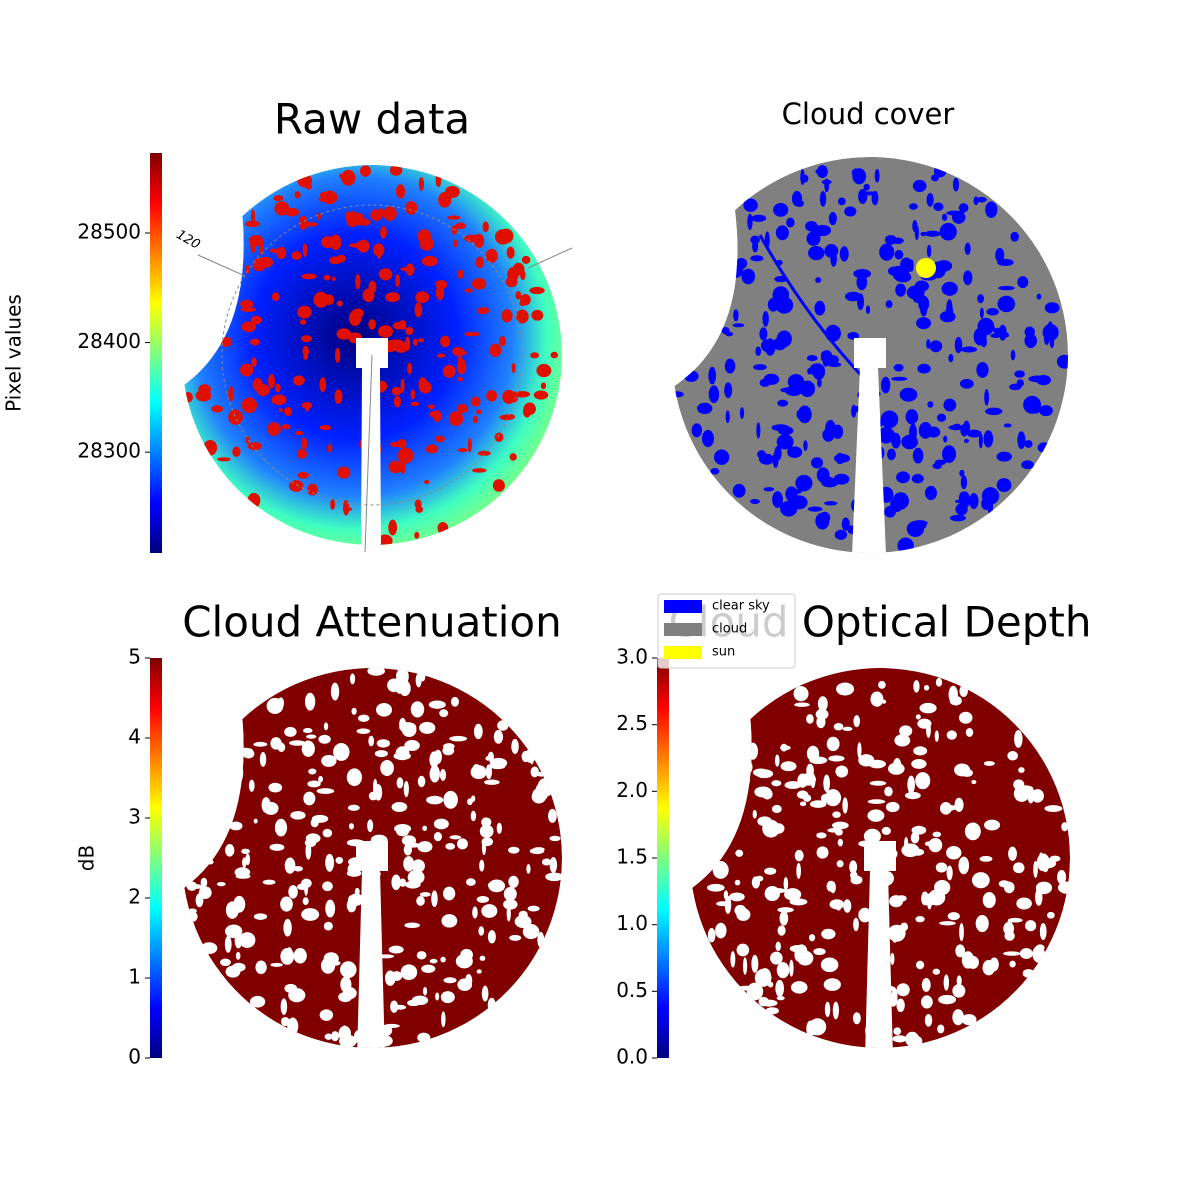  I want to click on colorbar-tick-label: 28400, so click(109, 341).